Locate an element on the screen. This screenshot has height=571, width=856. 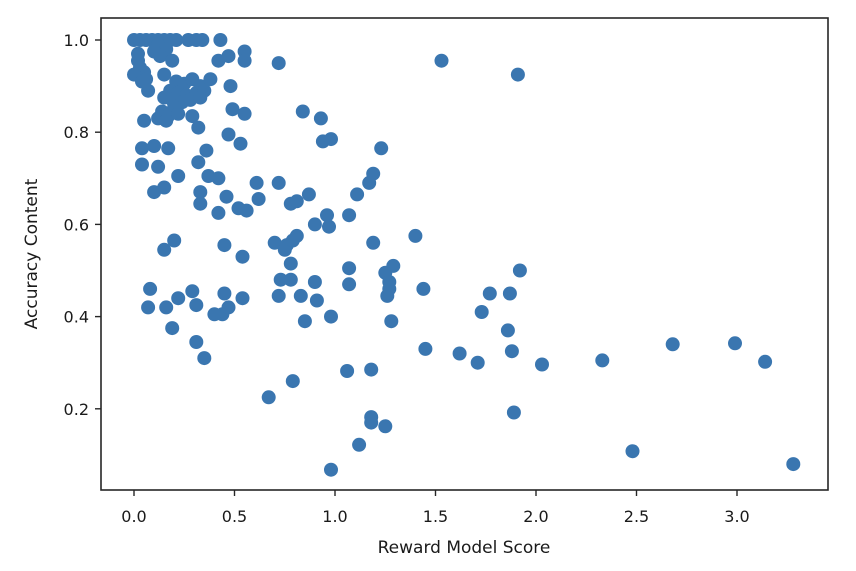
x-tick-label: 2.5 is located at coordinates (636, 516).